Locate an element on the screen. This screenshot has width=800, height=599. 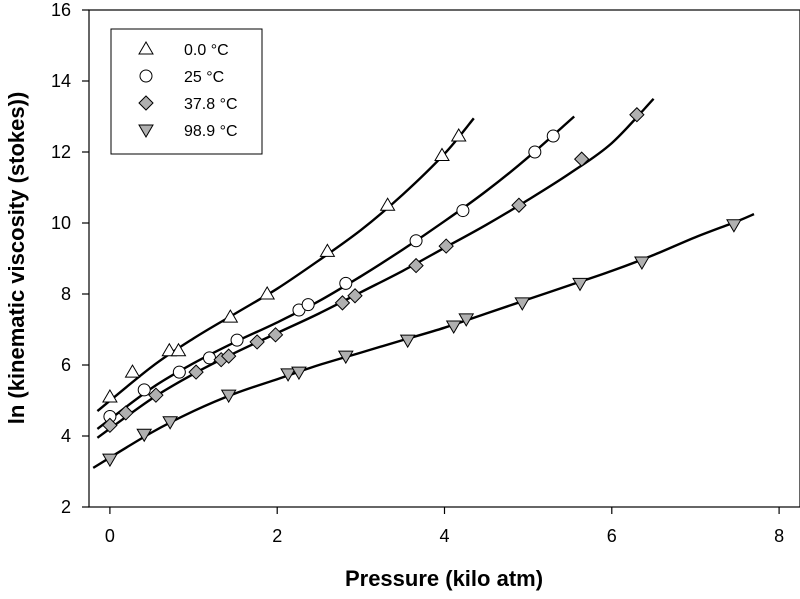
x-tick-label: 0 is located at coordinates (110, 536).